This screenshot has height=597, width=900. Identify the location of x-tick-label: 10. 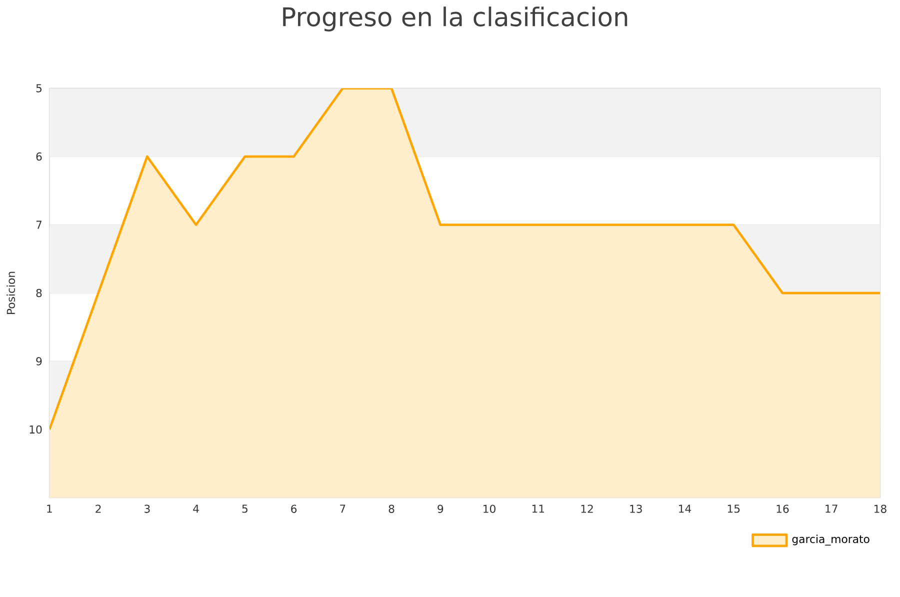
(490, 509).